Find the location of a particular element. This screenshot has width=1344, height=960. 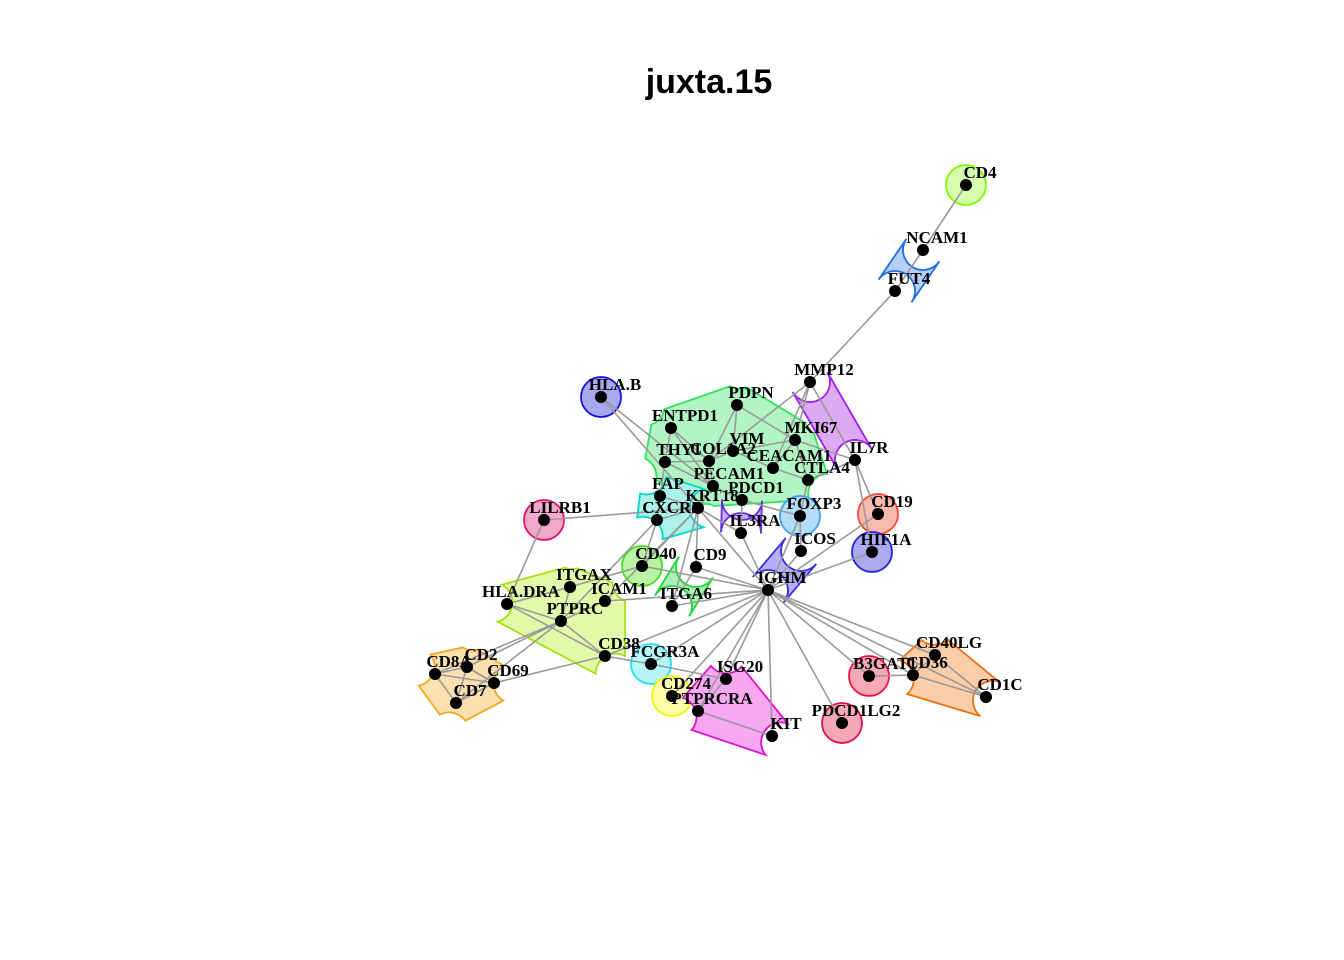

node-label-cd69: CD69 is located at coordinates (508, 670).